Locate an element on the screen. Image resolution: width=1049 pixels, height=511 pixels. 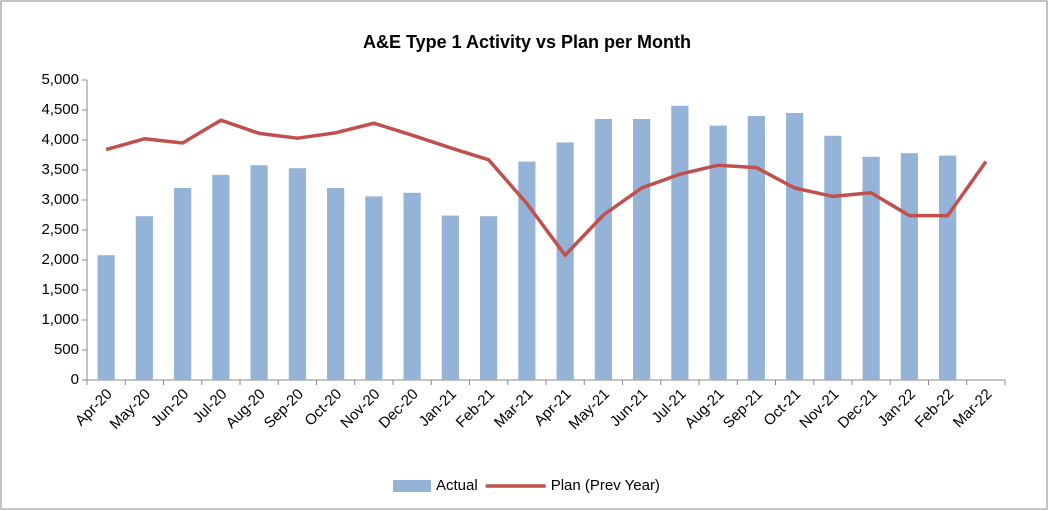
y-tick-label: 2,000 is located at coordinates (60, 259).